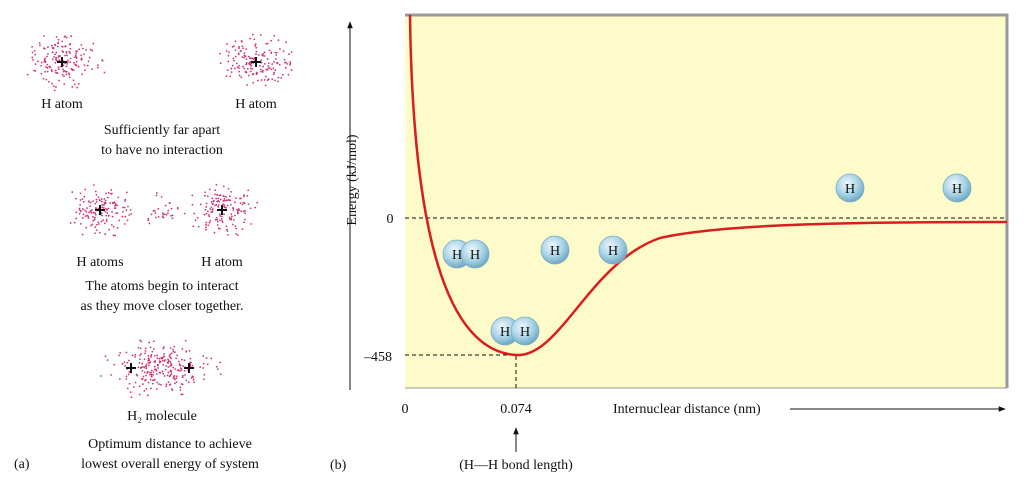 This screenshot has width=1024, height=487. What do you see at coordinates (352, 179) in the screenshot?
I see `y-axis-label: Energy (kJ/mol)` at bounding box center [352, 179].